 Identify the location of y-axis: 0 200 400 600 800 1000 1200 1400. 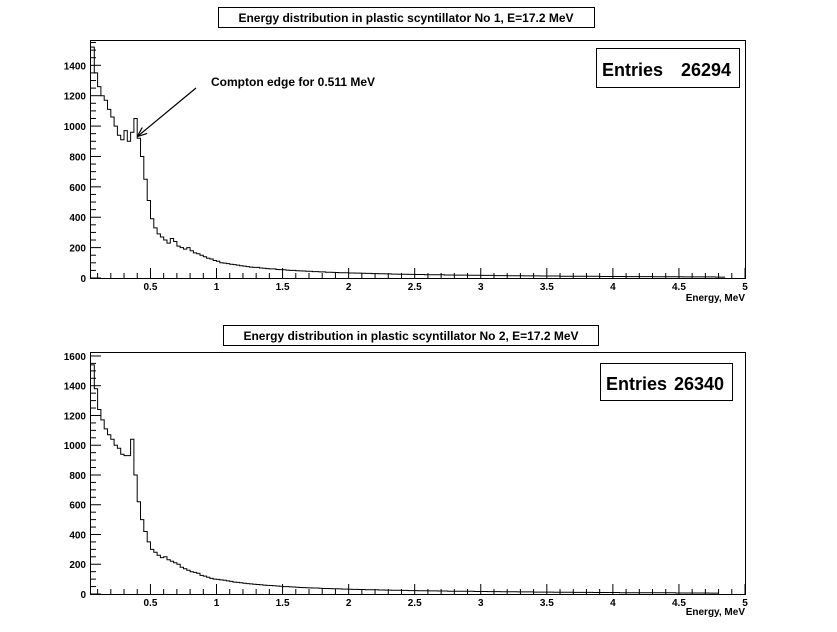
(82, 163).